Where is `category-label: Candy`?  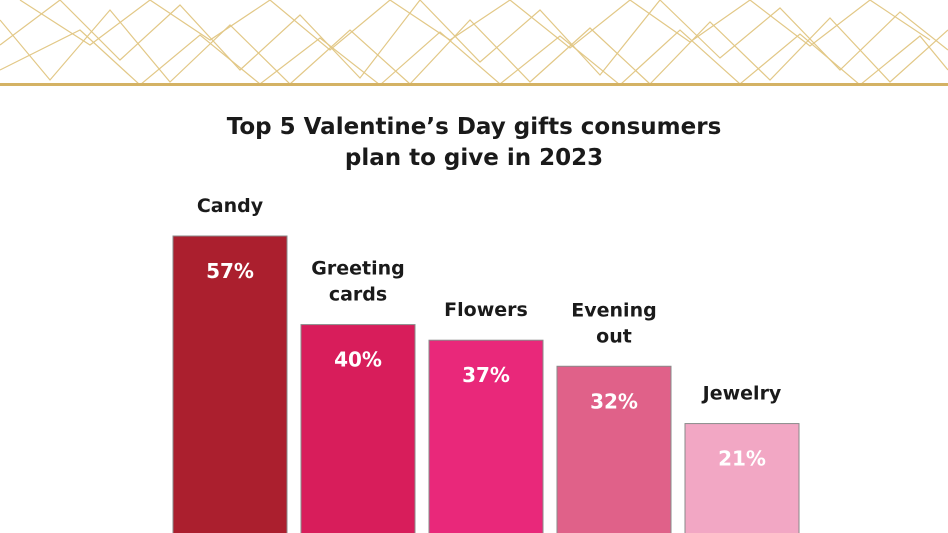
category-label: Candy is located at coordinates (230, 206).